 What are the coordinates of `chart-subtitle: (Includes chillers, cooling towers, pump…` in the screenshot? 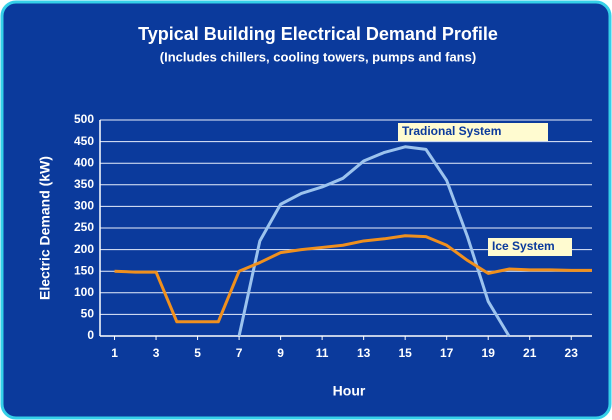 It's located at (318, 56).